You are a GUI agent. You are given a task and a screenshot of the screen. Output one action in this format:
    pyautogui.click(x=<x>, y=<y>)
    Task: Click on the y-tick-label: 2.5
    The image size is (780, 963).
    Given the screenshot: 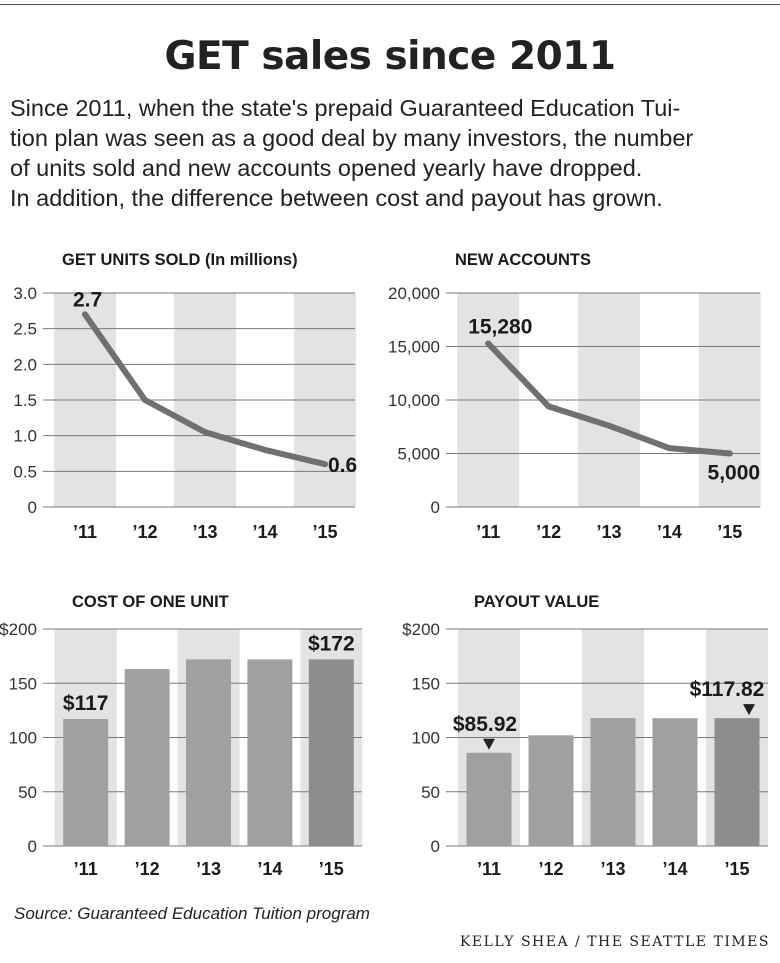 What is the action you would take?
    pyautogui.click(x=25, y=329)
    